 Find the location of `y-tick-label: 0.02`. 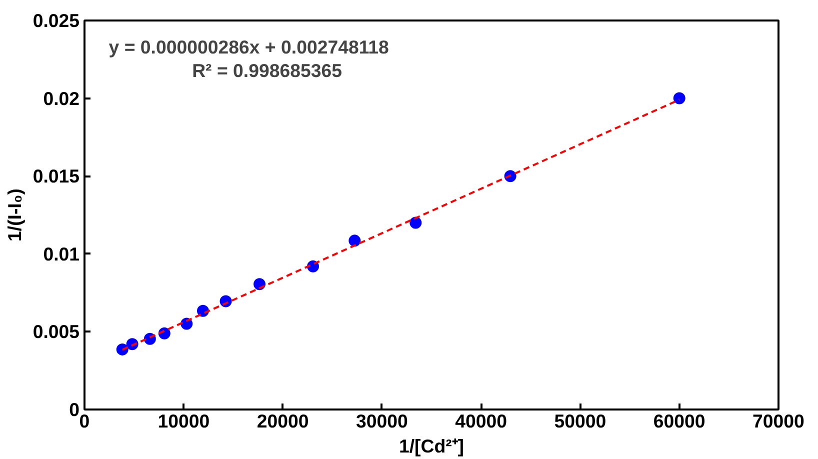

y-tick-label: 0.02 is located at coordinates (61, 98).